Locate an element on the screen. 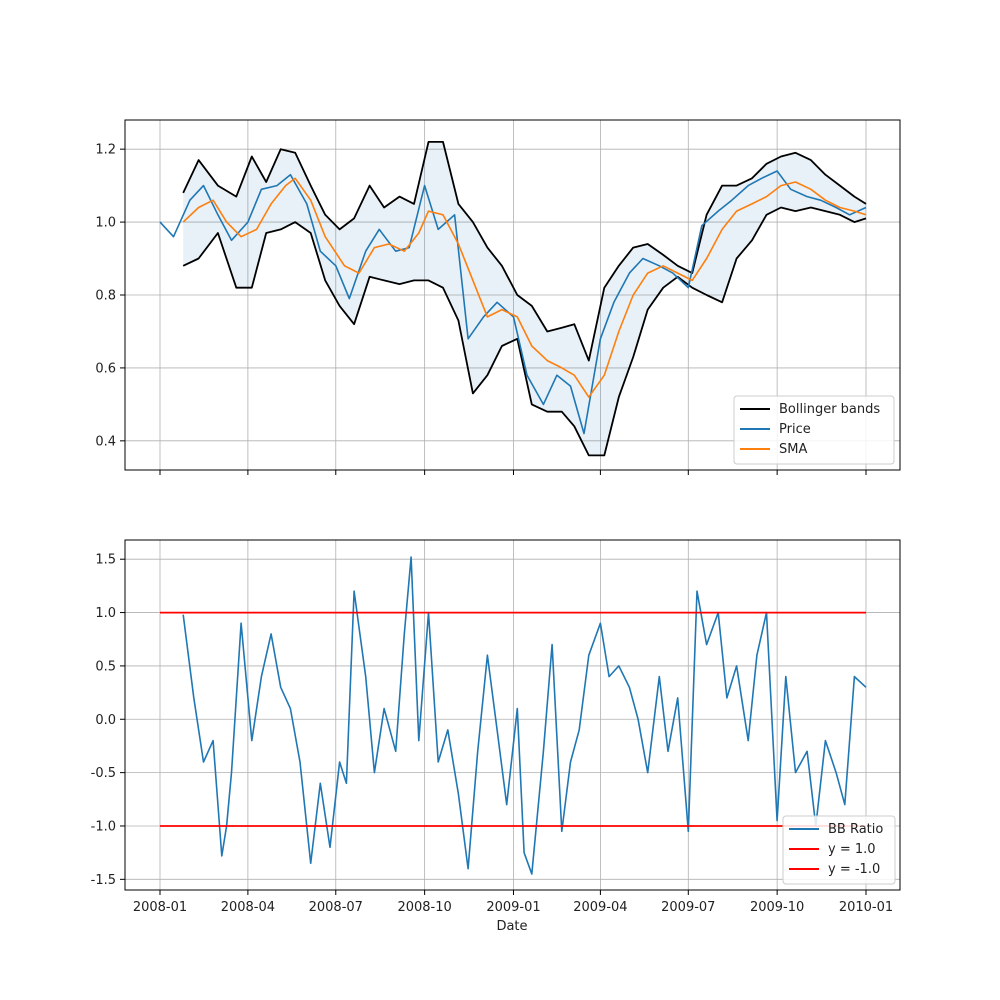  y-tick-label: 0.5 is located at coordinates (105, 666).